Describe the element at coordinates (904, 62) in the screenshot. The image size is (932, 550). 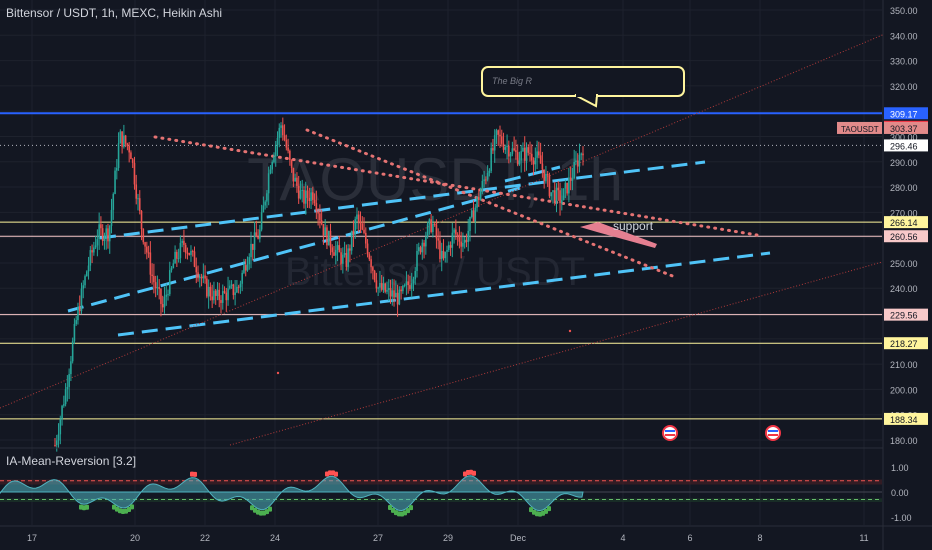
I see `price-tick-label: 330.00` at that location.